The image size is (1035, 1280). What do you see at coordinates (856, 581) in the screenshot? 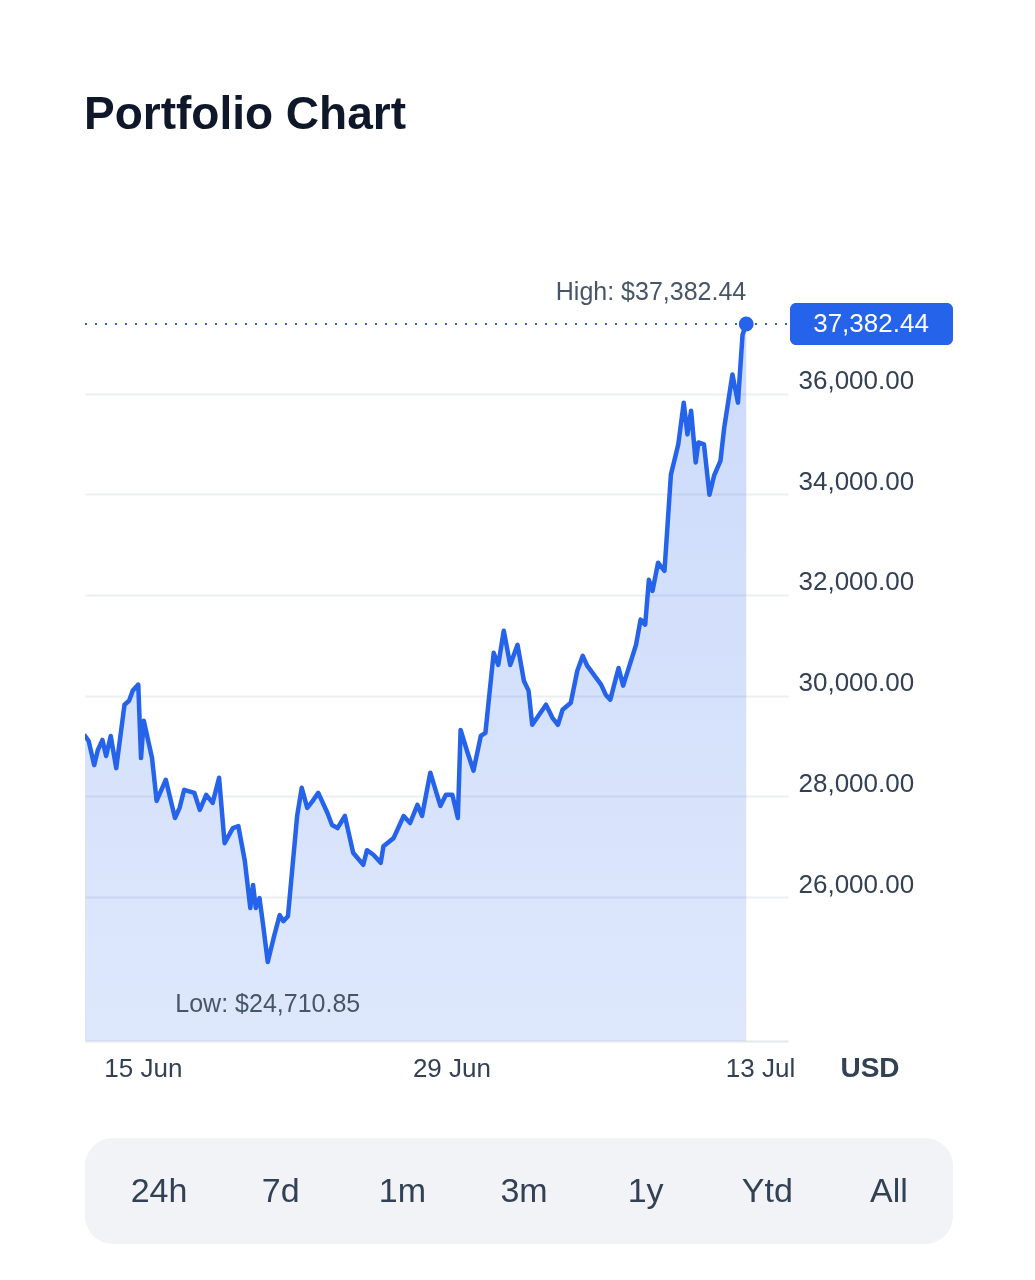
I see `y-tick-label: 32,000.00` at bounding box center [856, 581].